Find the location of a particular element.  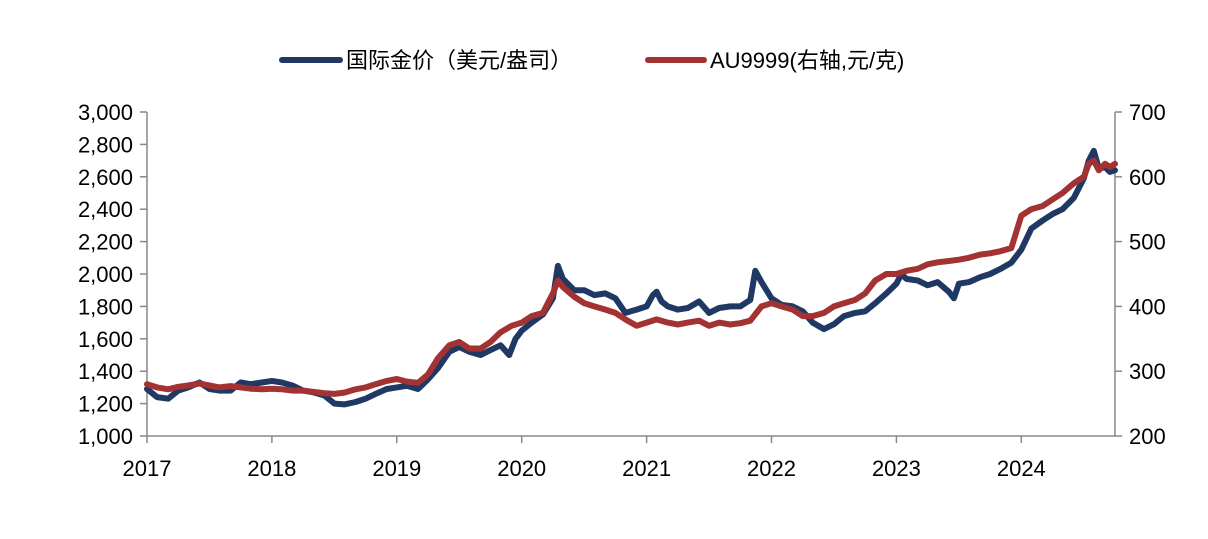

legend-label-gold-intl: 国际金价（美元/盎司） is located at coordinates (459, 60).